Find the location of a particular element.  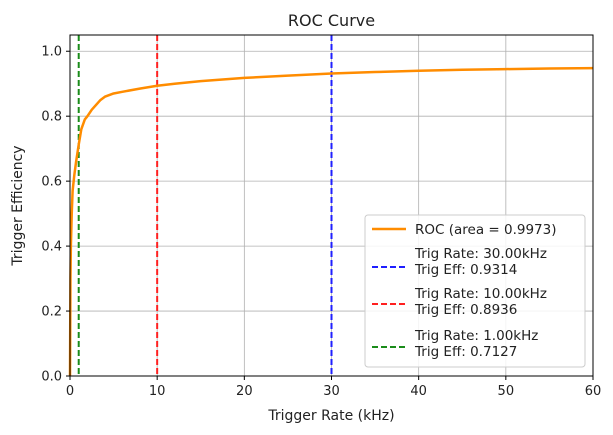

y-tick-label: 0.6 is located at coordinates (51, 182).